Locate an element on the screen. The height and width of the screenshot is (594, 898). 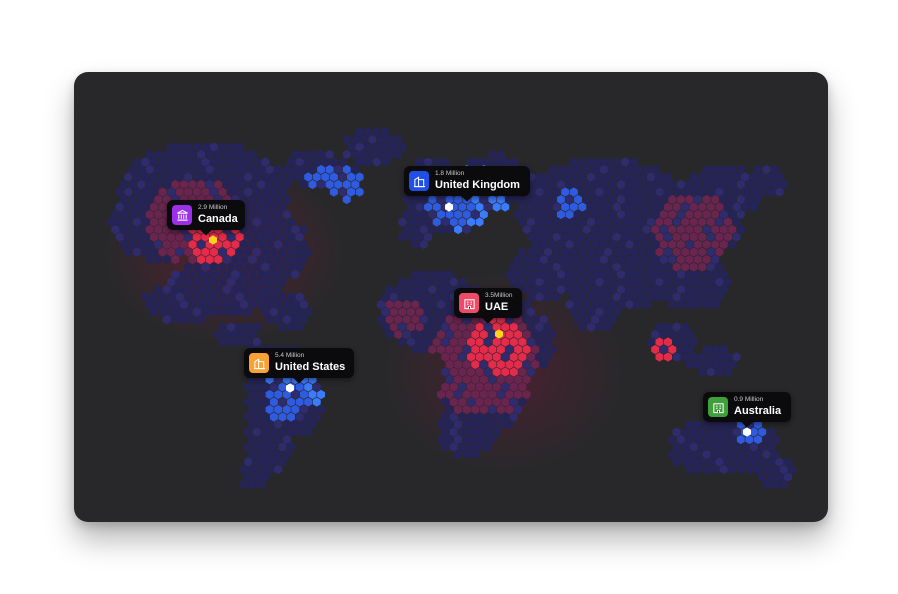
marker-australia: 0.9 Million Australia is located at coordinates (747, 407).